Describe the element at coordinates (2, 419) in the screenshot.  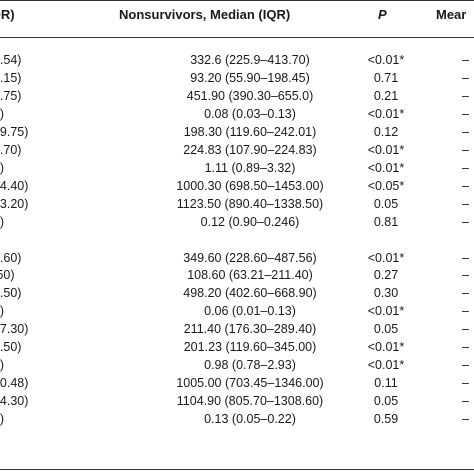
I see `cell-survivors: 23)` at that location.